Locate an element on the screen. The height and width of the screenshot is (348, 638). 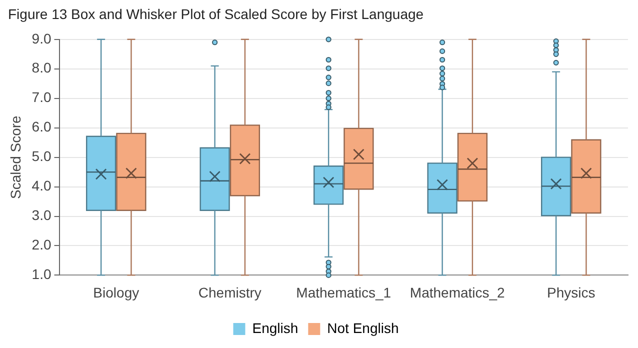
x-tick-label: Mathematics_2 is located at coordinates (458, 292).